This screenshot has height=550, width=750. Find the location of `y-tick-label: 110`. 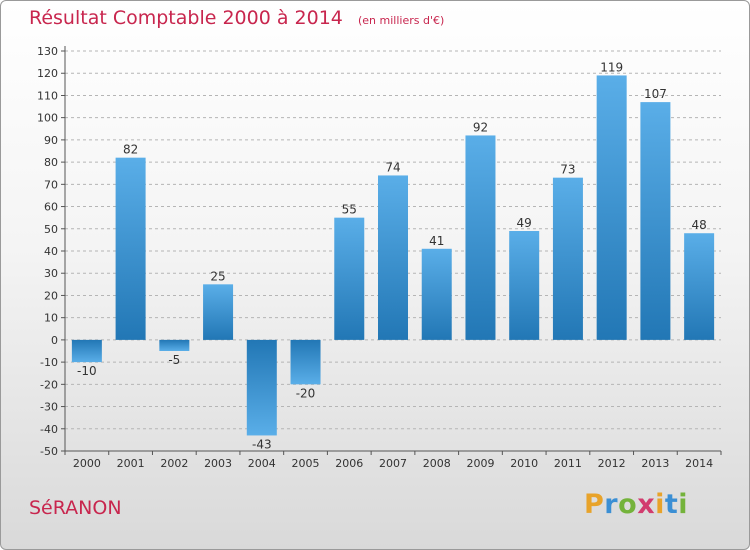

y-tick-label: 110 is located at coordinates (47, 95).